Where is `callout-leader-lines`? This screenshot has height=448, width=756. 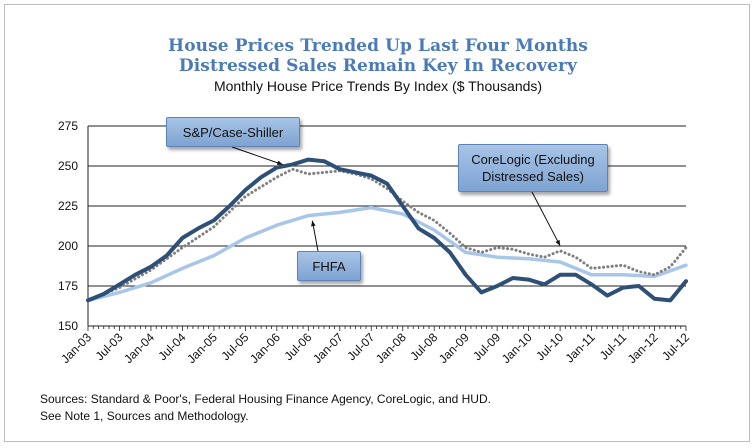
callout-leader-lines is located at coordinates (396, 199).